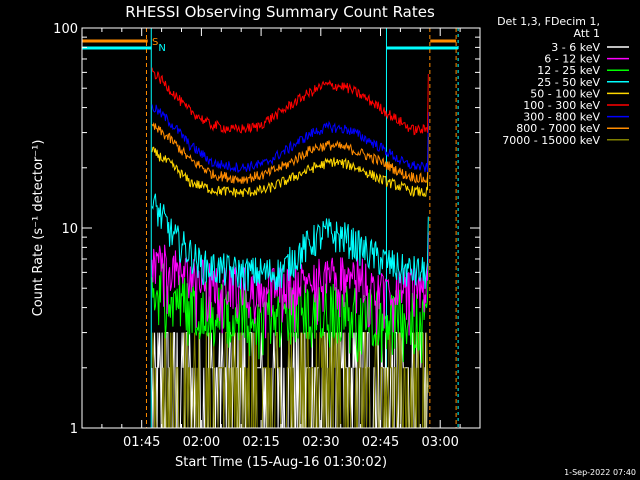 This screenshot has height=480, width=640. What do you see at coordinates (600, 472) in the screenshot?
I see `footer-stamp: 1-Sep-2022 07:40` at bounding box center [600, 472].